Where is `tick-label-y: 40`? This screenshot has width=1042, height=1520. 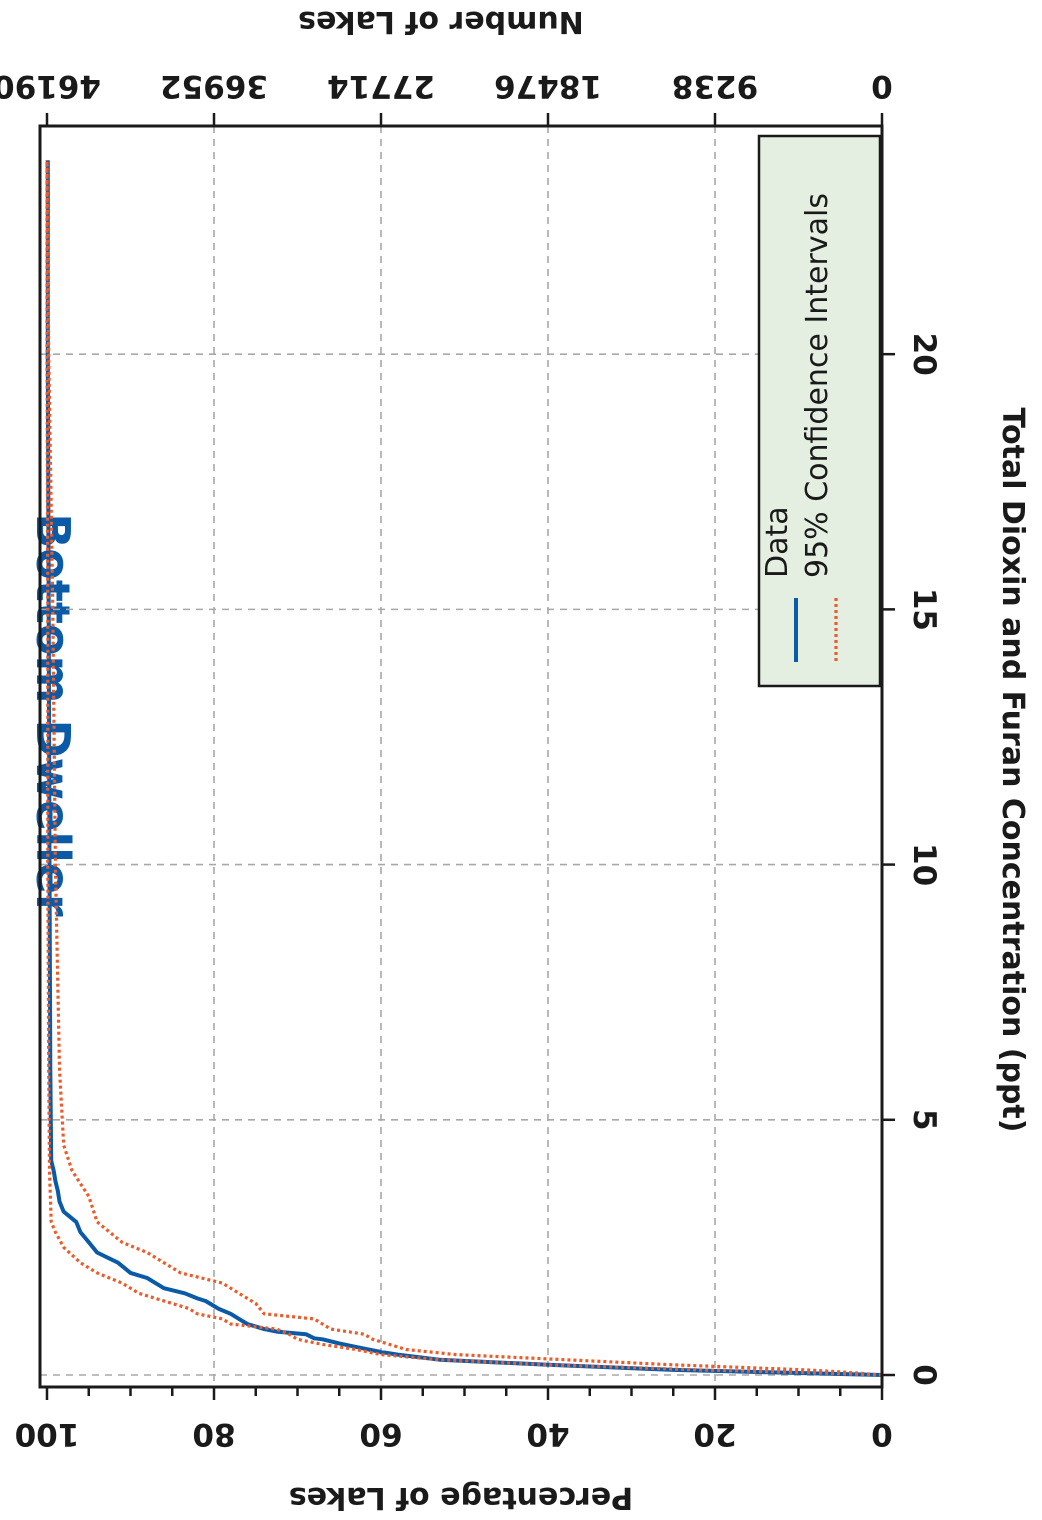
tick-label-y: 40 is located at coordinates (547, 1434).